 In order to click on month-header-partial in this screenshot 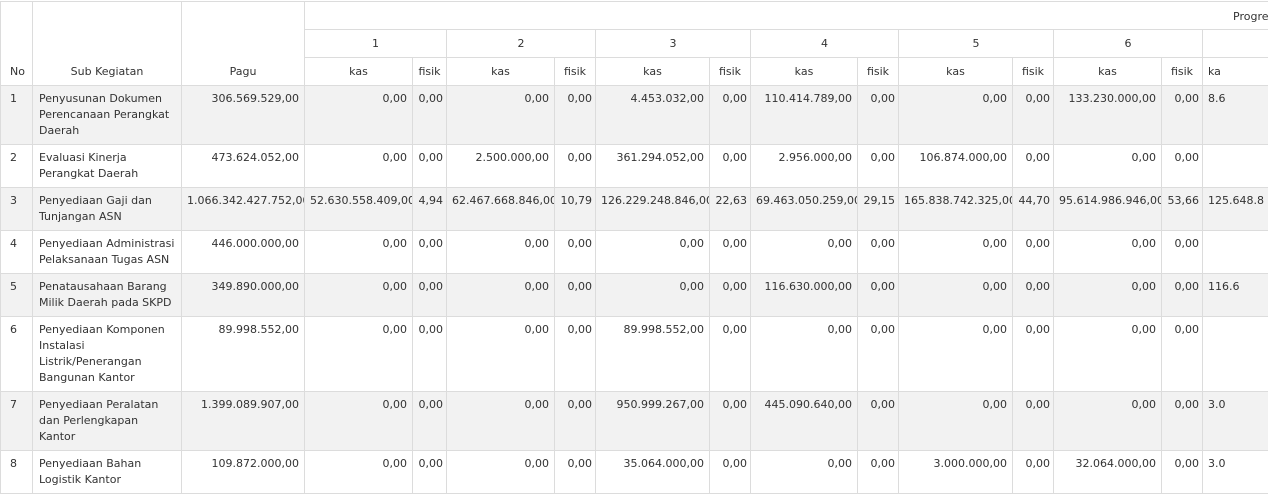, I will do `click(1234, 43)`.